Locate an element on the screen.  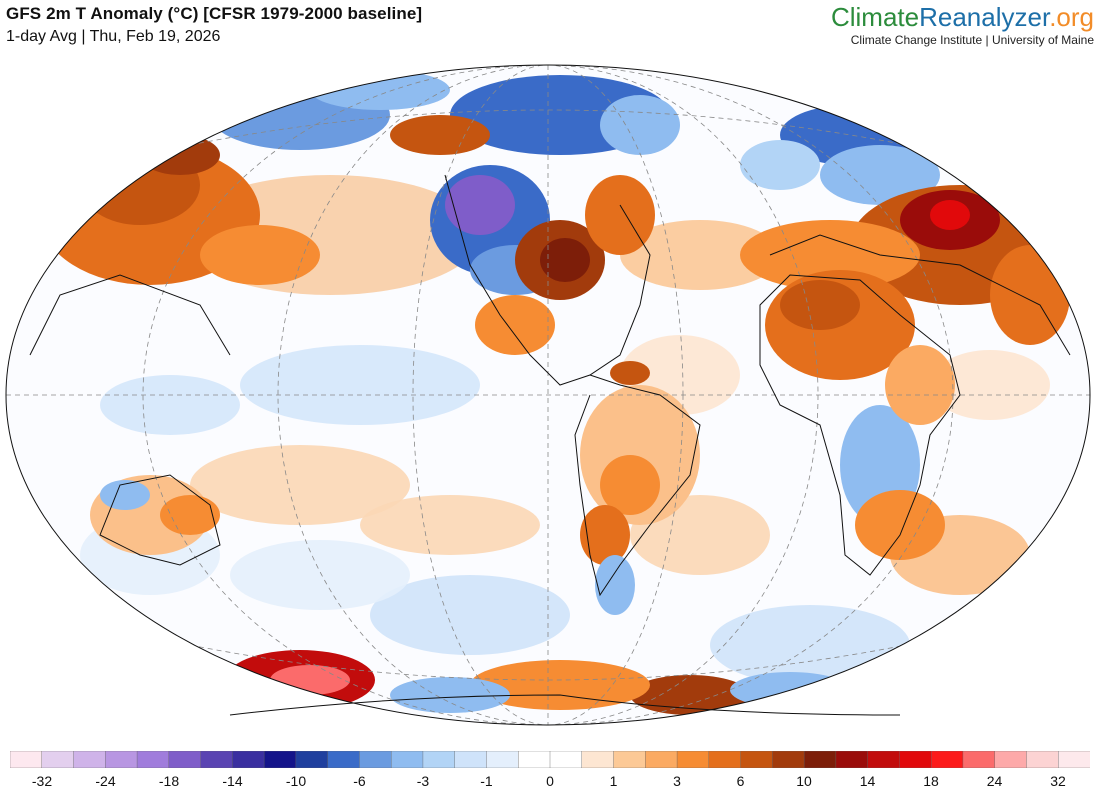
legend-colorbar is located at coordinates (550, 759).